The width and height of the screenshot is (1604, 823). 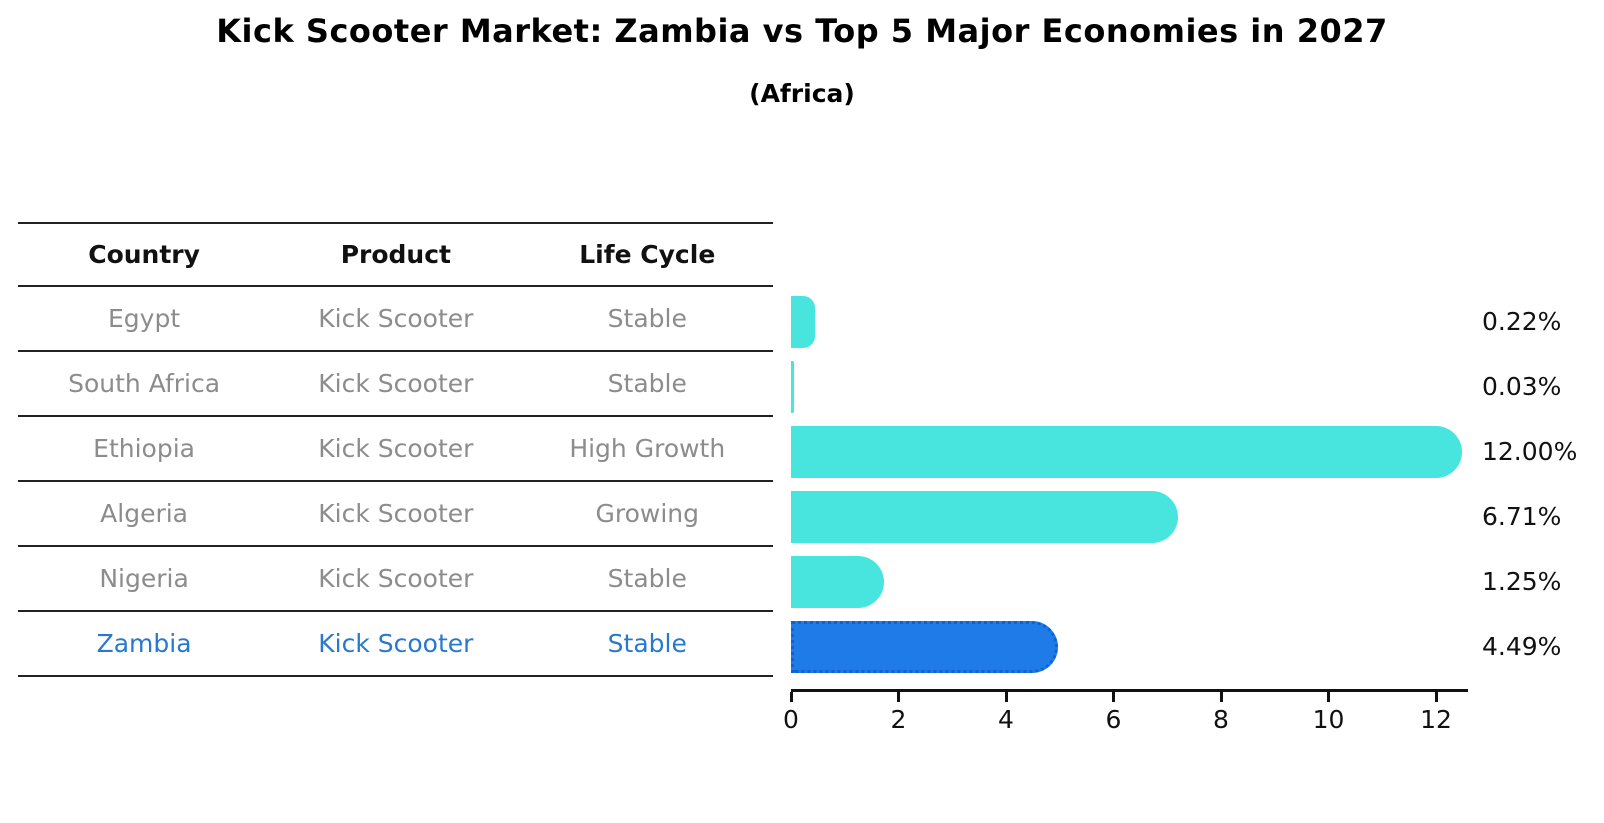 I want to click on value-label-egypt: 0.22%, so click(x=1522, y=321).